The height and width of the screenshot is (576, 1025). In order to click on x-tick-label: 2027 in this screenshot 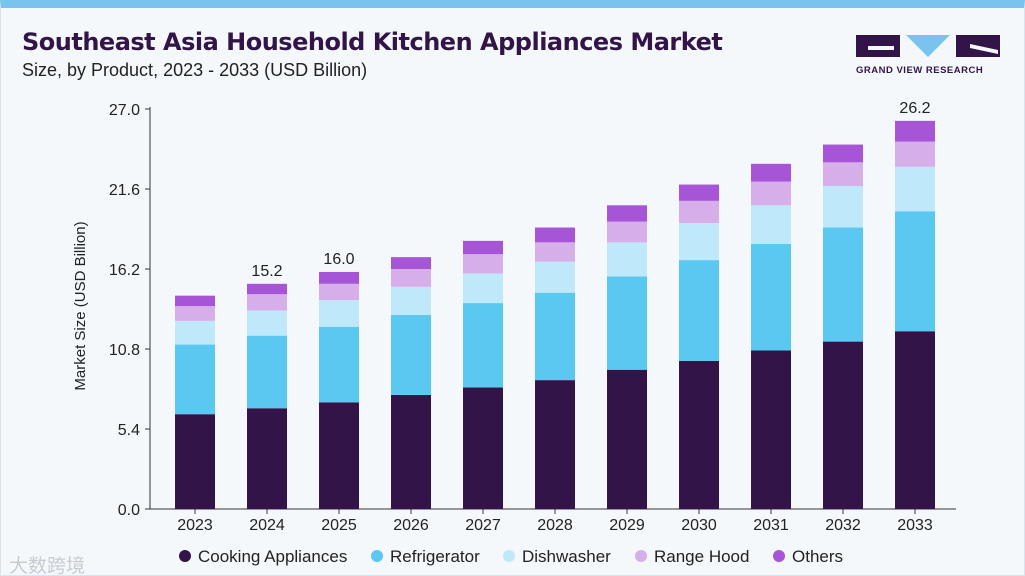, I will do `click(483, 525)`.